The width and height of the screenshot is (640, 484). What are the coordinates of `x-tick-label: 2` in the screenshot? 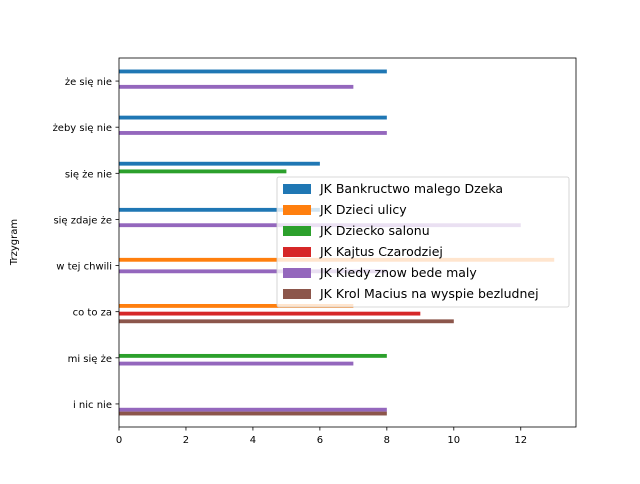 It's located at (186, 440).